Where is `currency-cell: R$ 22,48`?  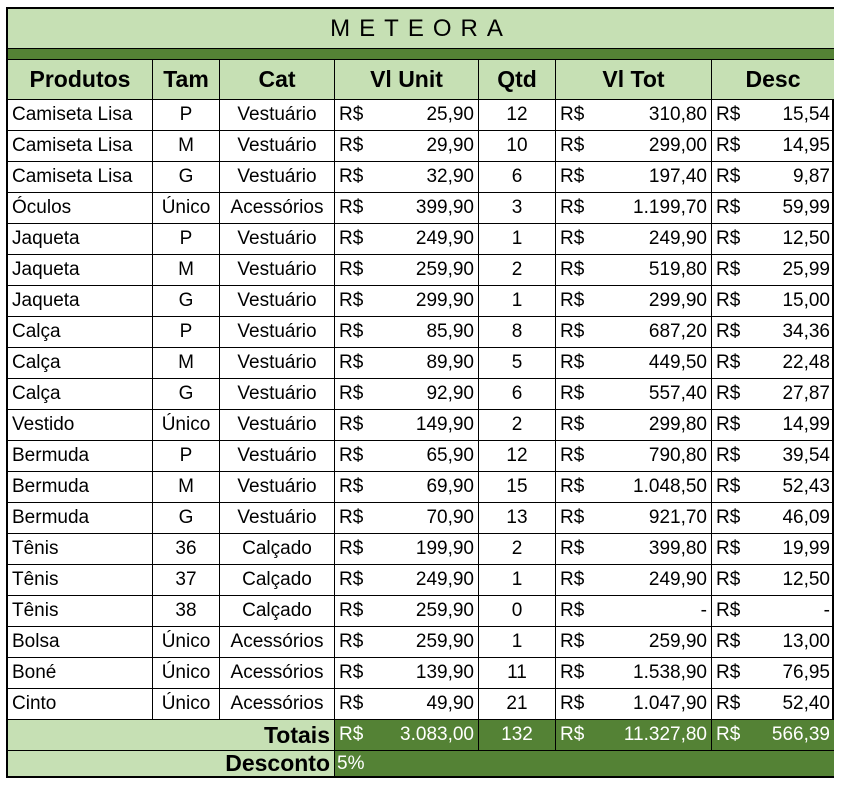 currency-cell: R$ 22,48 is located at coordinates (773, 363).